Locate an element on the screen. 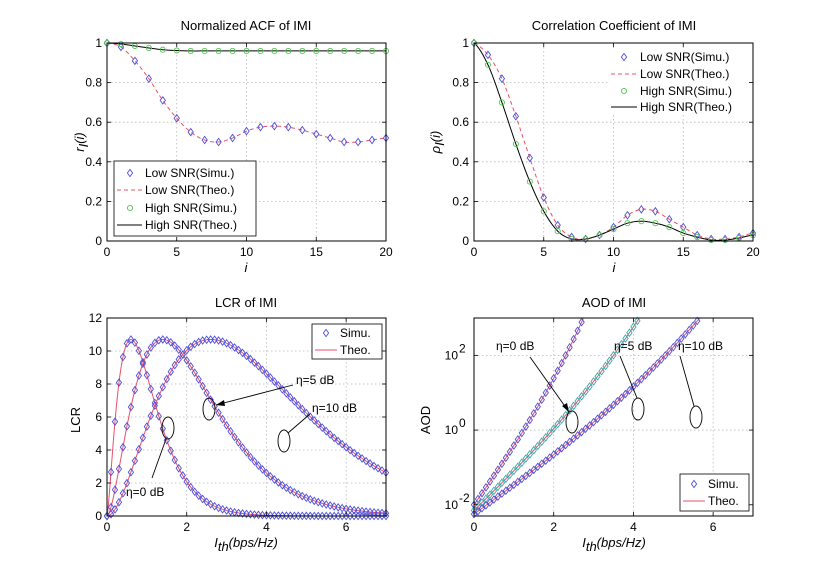  corr-legend-keys is located at coordinates (624, 80).